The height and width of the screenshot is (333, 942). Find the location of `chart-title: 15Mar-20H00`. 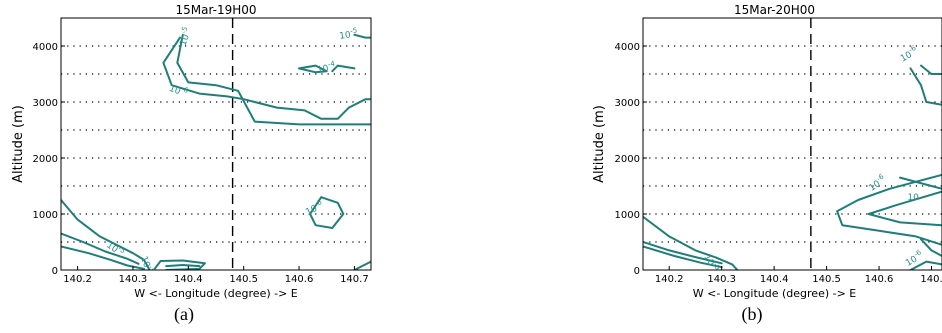

chart-title: 15Mar-20H00 is located at coordinates (774, 10).